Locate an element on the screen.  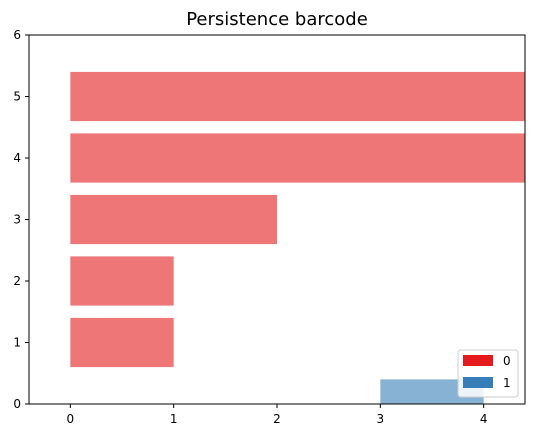
y-tick-label-0: 0 is located at coordinates (17, 404).